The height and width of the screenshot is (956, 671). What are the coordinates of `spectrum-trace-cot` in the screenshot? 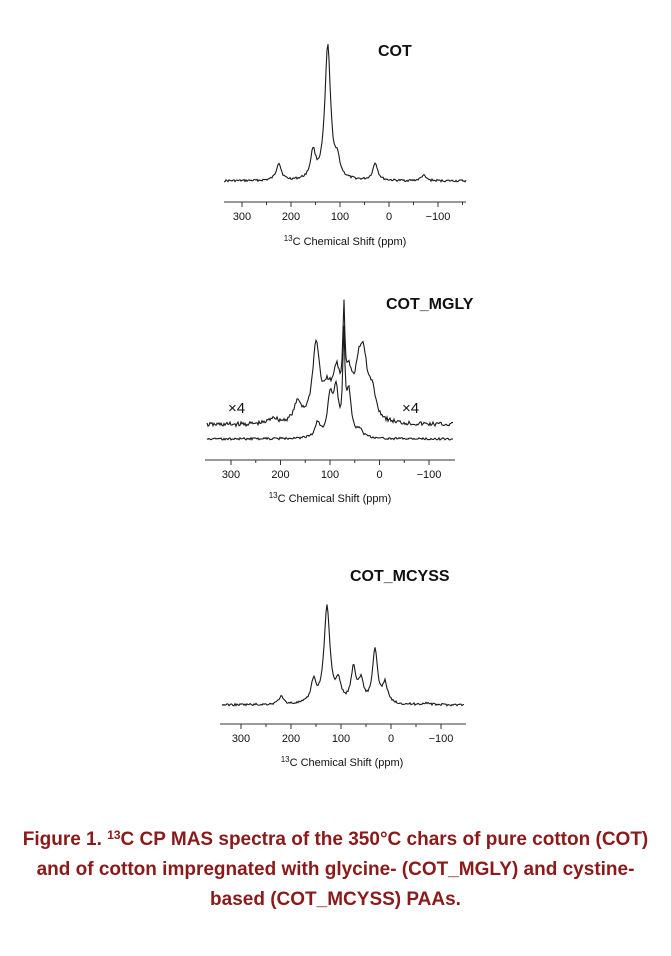 It's located at (345, 113).